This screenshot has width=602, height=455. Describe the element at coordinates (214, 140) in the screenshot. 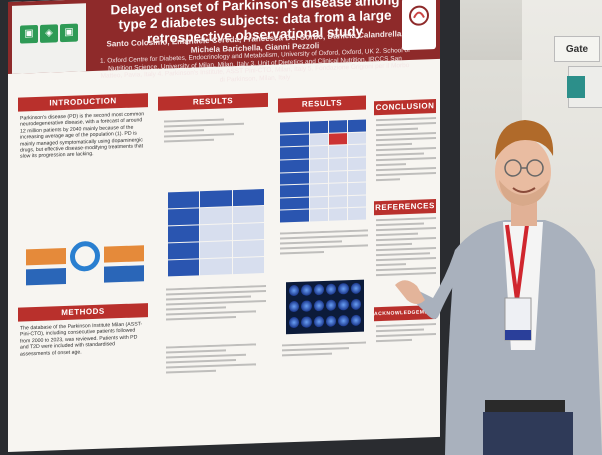

I see `results-figure` at that location.